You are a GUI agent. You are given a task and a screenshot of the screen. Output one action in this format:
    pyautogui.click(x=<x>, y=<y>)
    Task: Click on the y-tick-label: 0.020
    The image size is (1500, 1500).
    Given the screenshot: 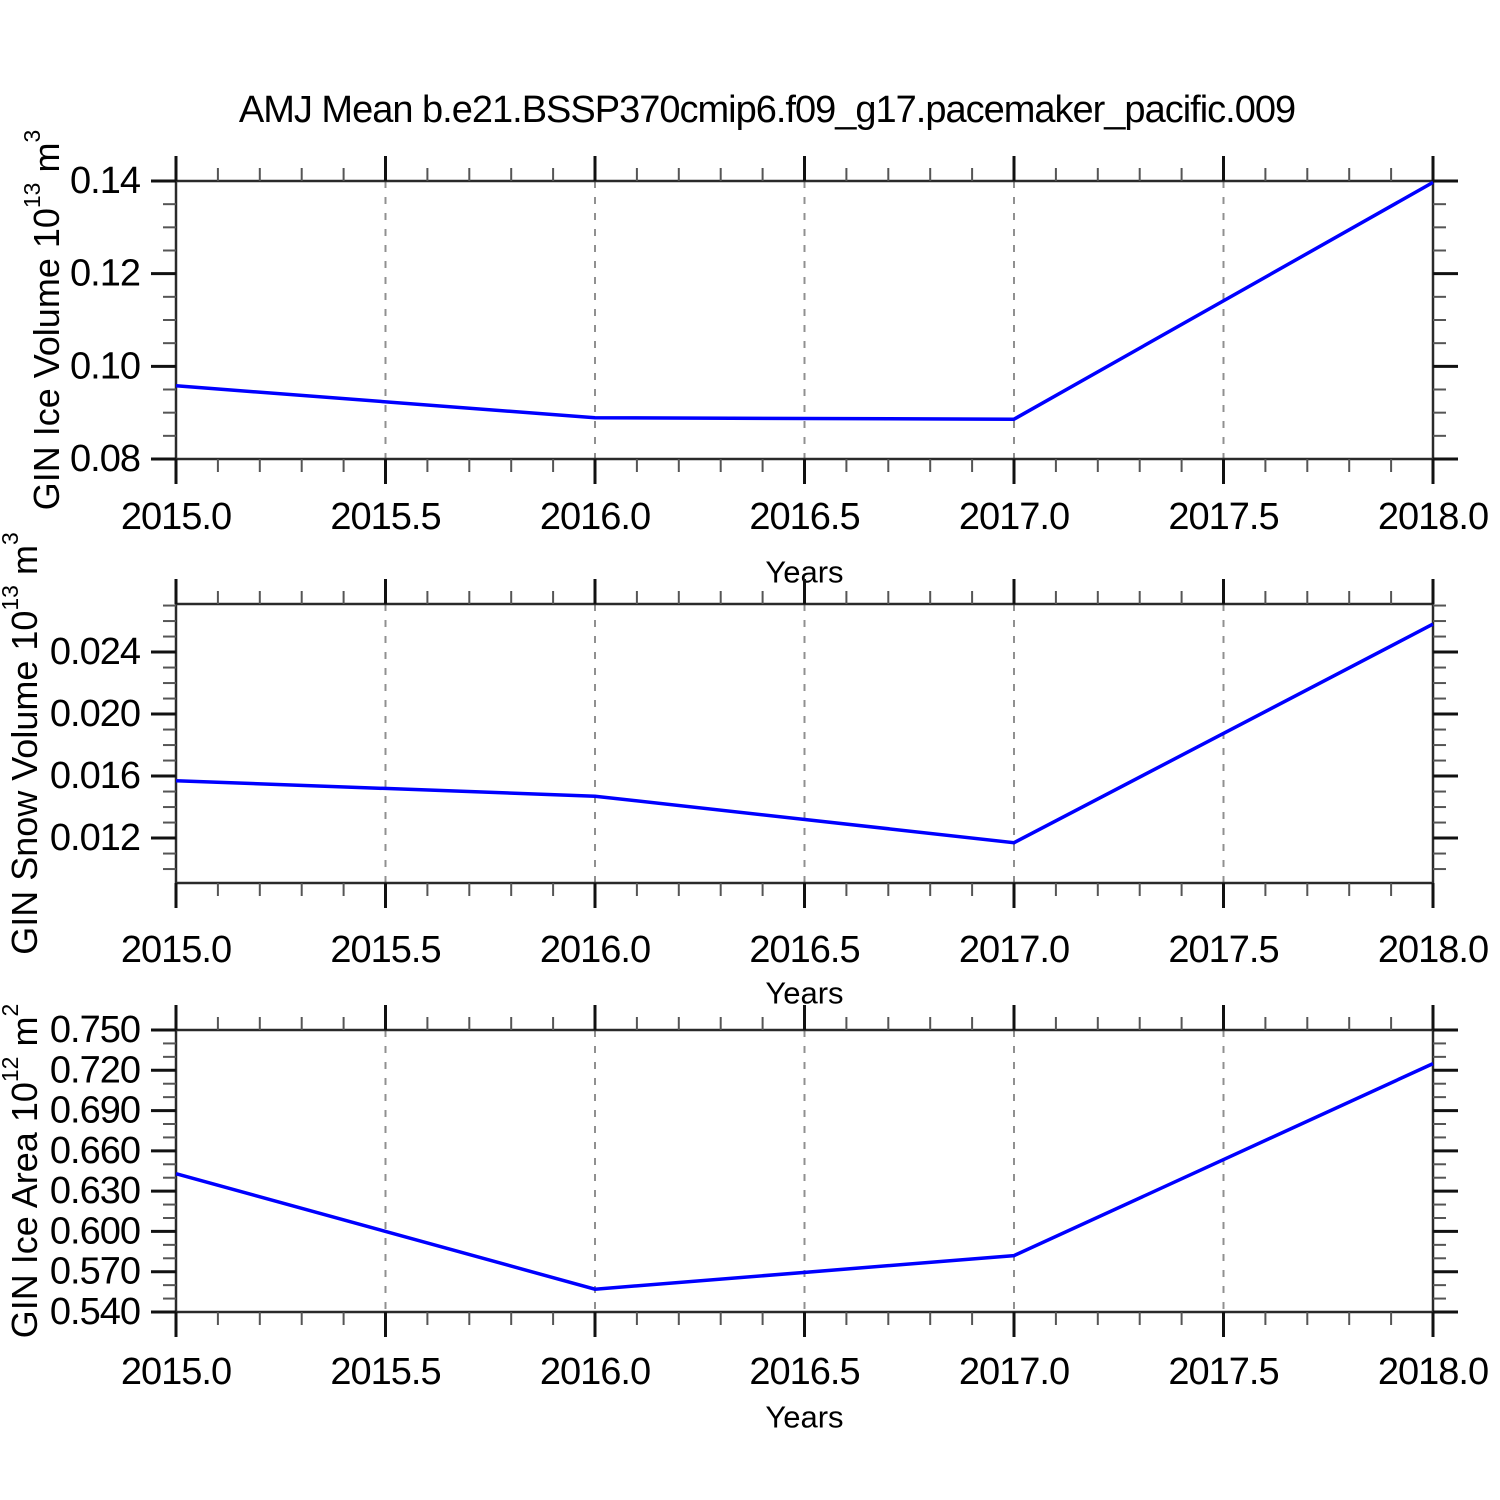 What is the action you would take?
    pyautogui.click(x=95, y=714)
    